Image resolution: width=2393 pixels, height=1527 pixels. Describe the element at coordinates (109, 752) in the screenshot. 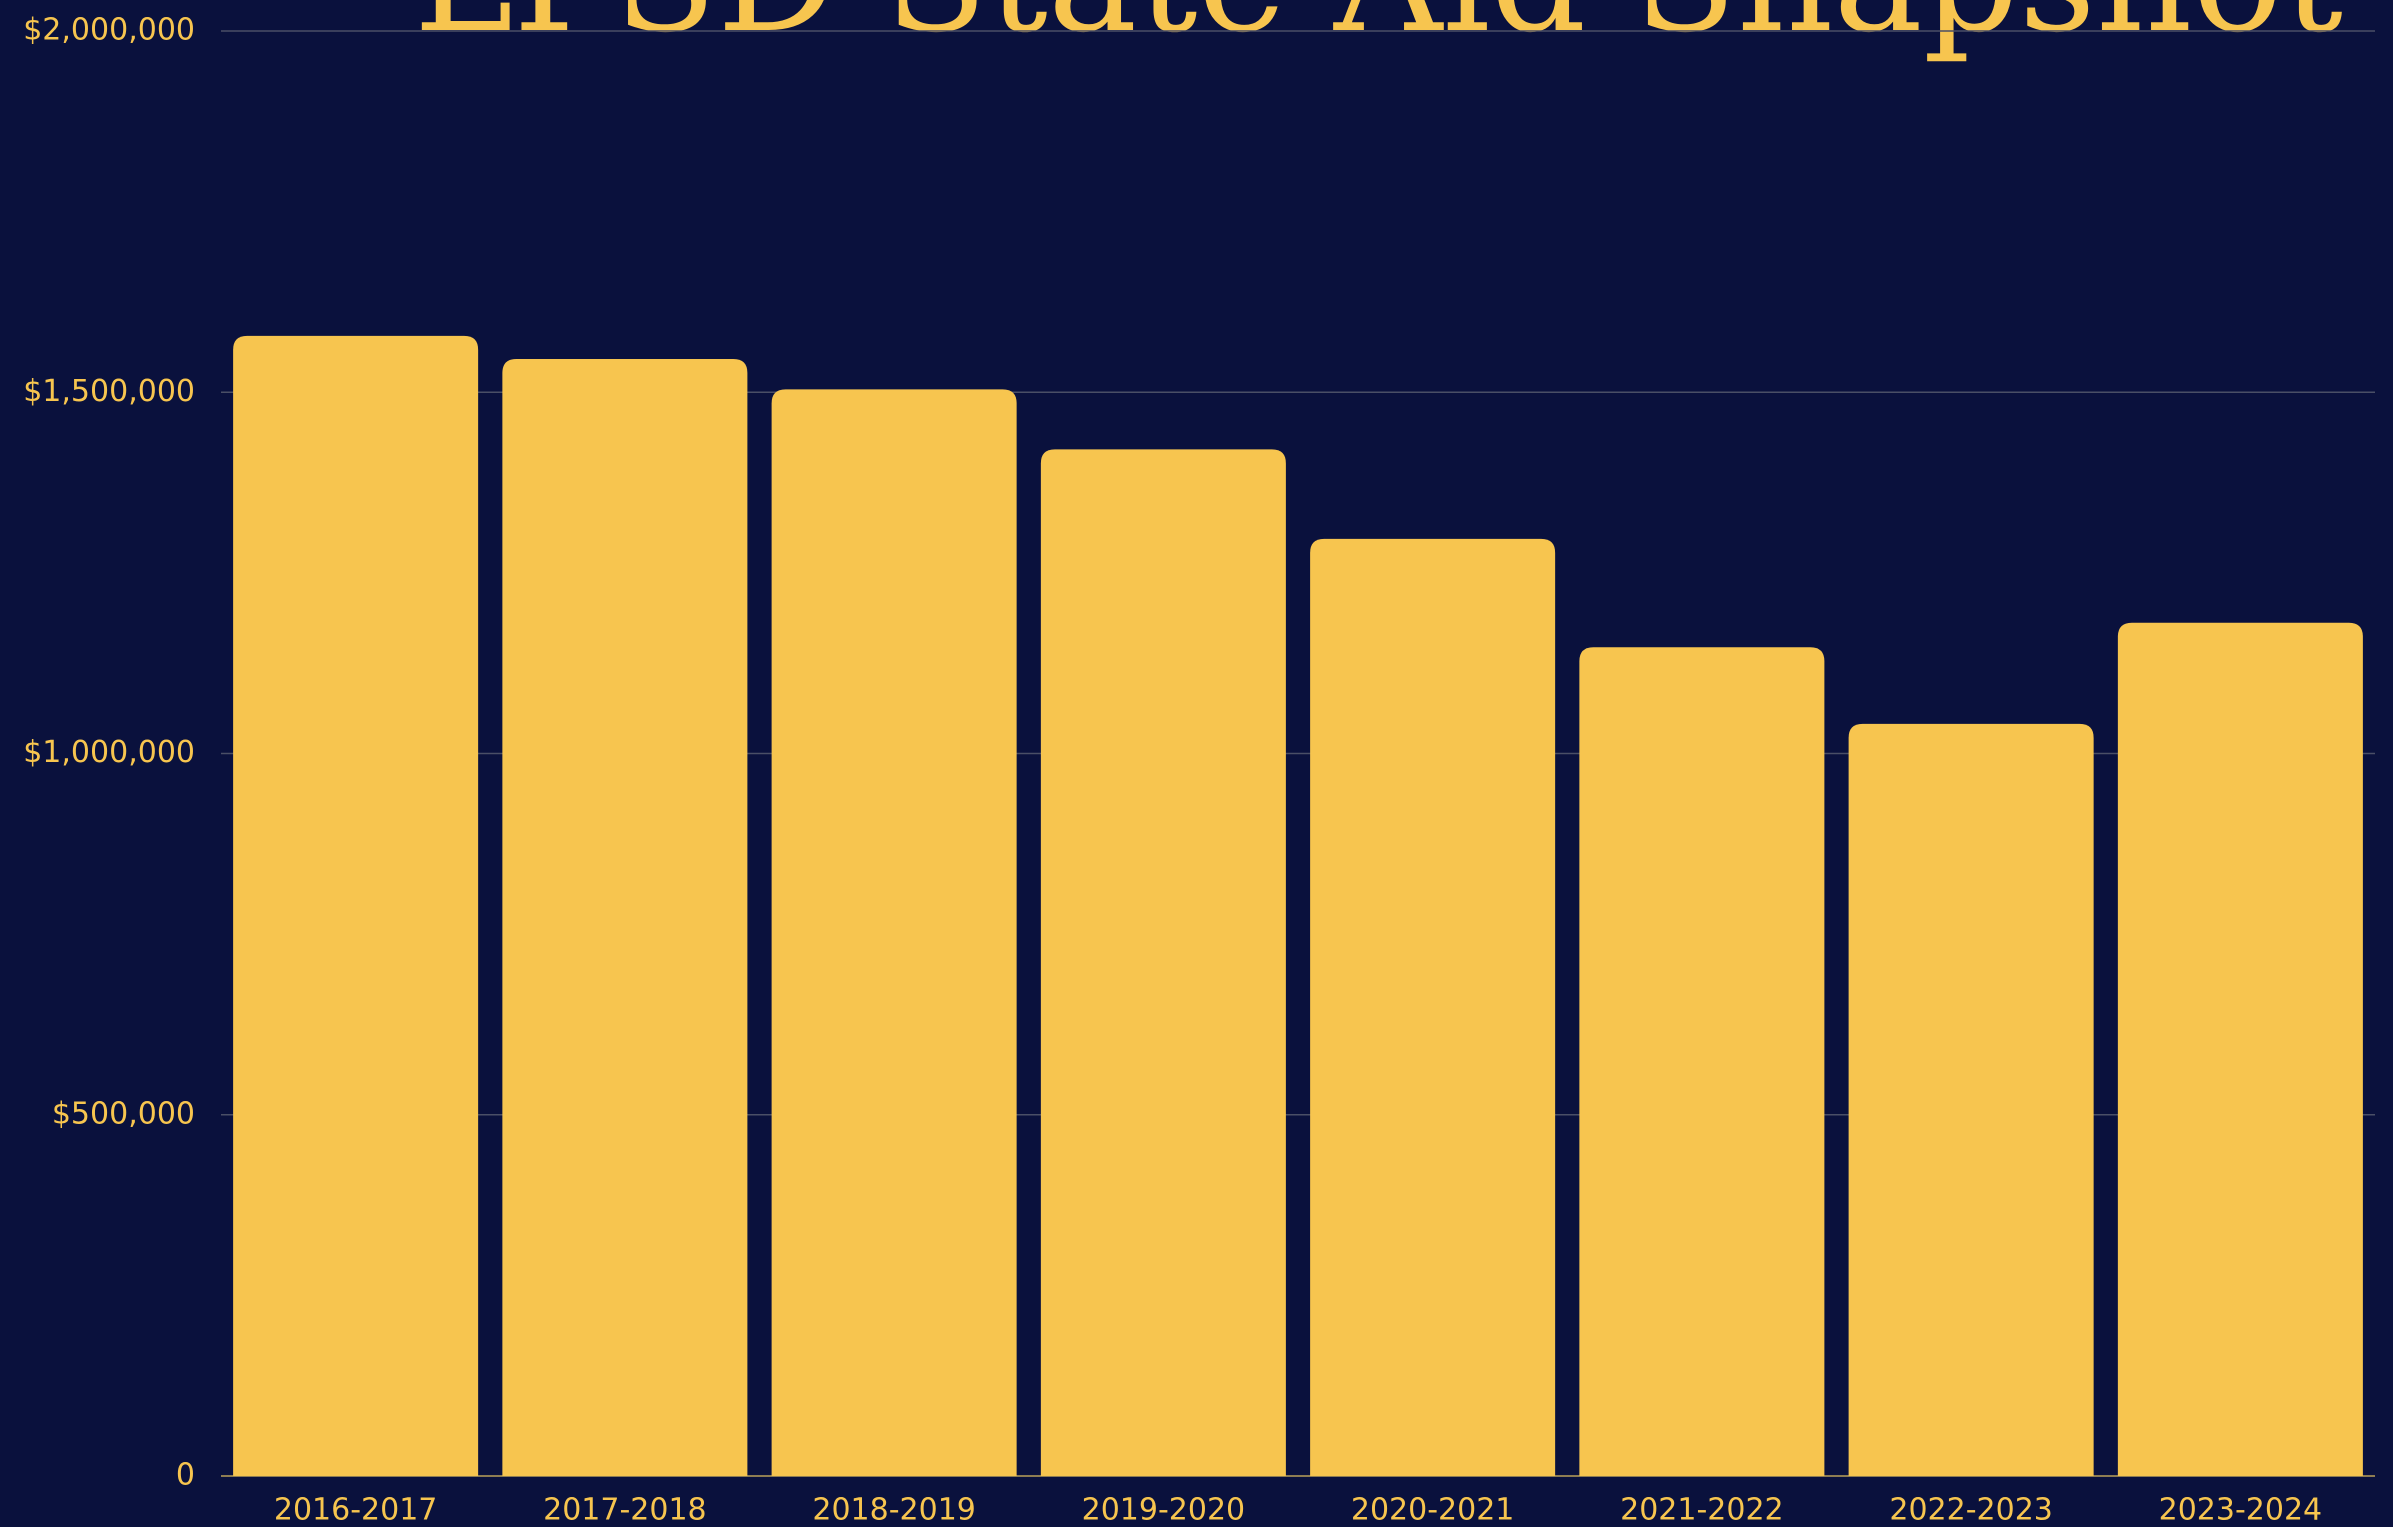

I see `y-tick-label: $1,000,000` at that location.